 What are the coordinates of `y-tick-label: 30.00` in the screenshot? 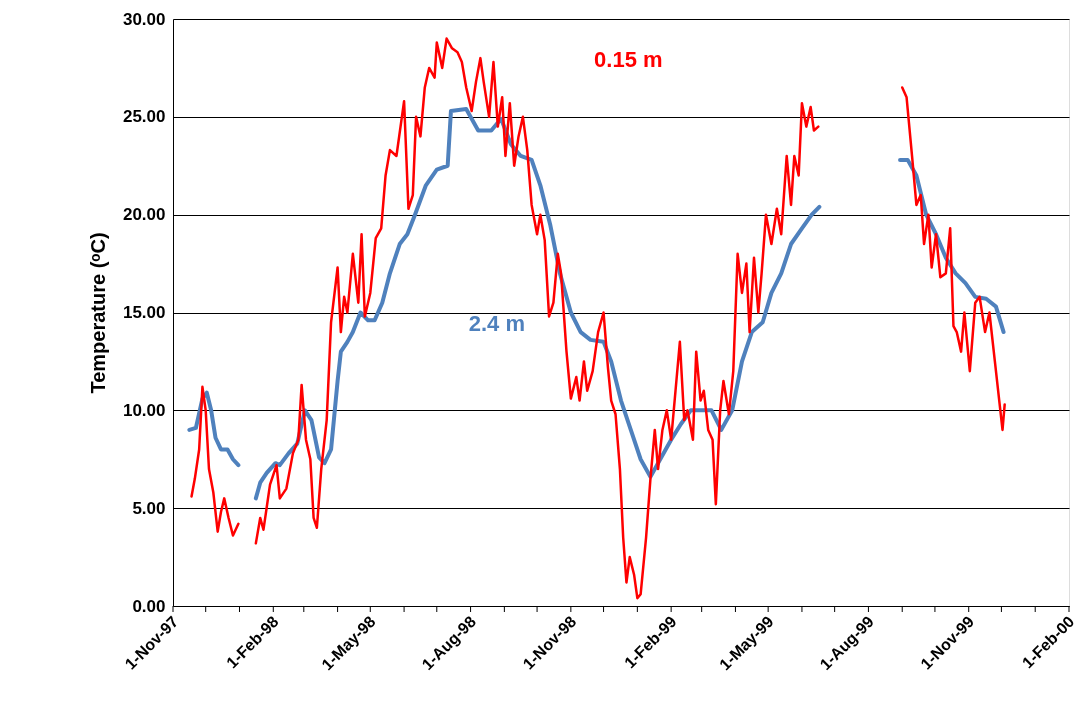 It's located at (144, 19).